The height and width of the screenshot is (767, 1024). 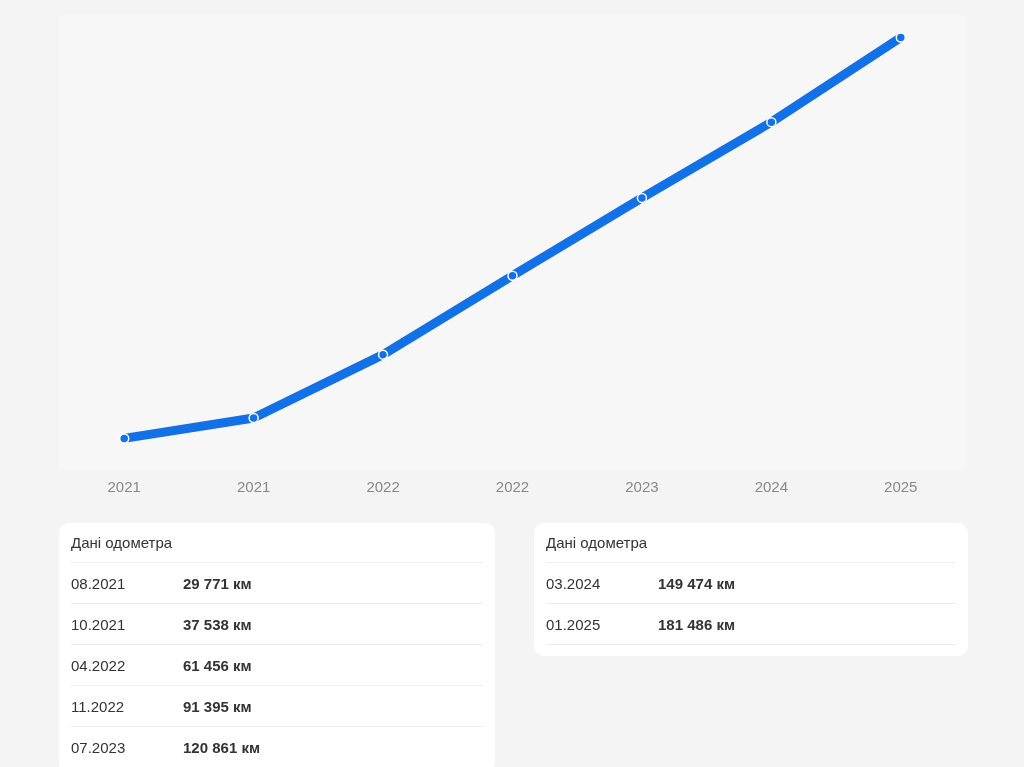 What do you see at coordinates (99, 666) in the screenshot?
I see `text: 04.2022` at bounding box center [99, 666].